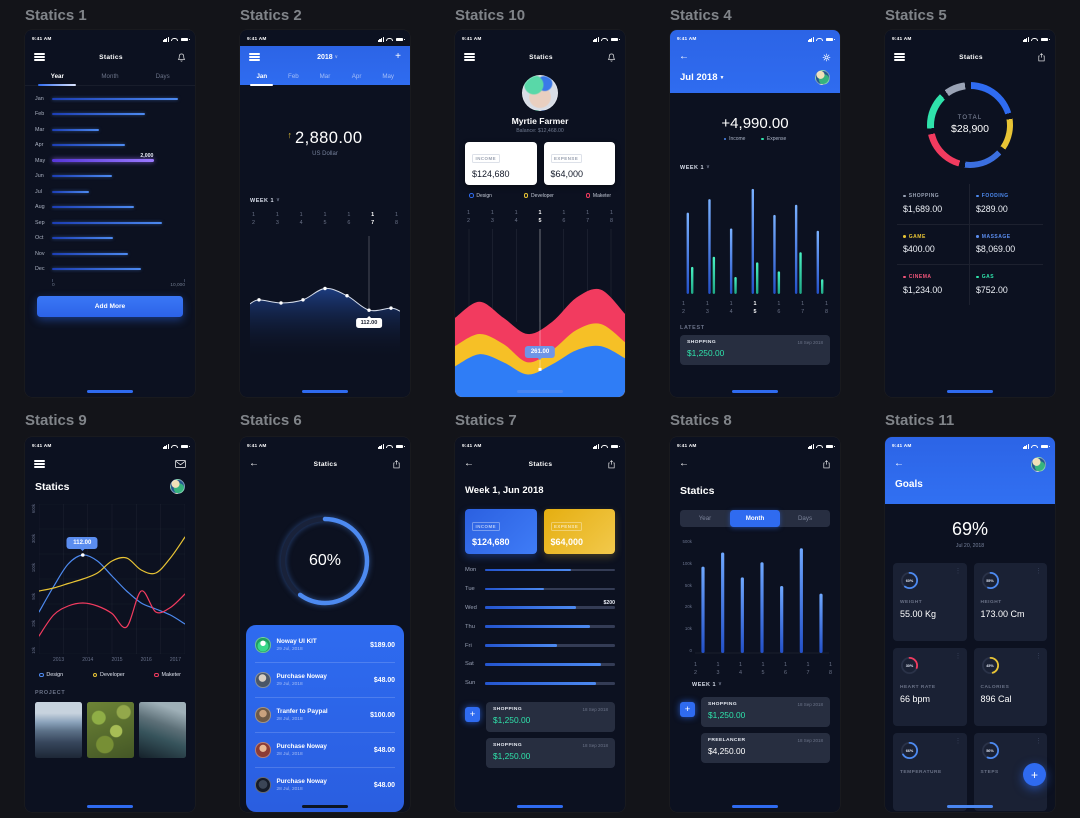 The width and height of the screenshot is (1080, 818). Describe the element at coordinates (325, 715) in the screenshot. I see `transaction-row: Tranfer to Paypal 28 Jul, 2018 $100.00` at that location.